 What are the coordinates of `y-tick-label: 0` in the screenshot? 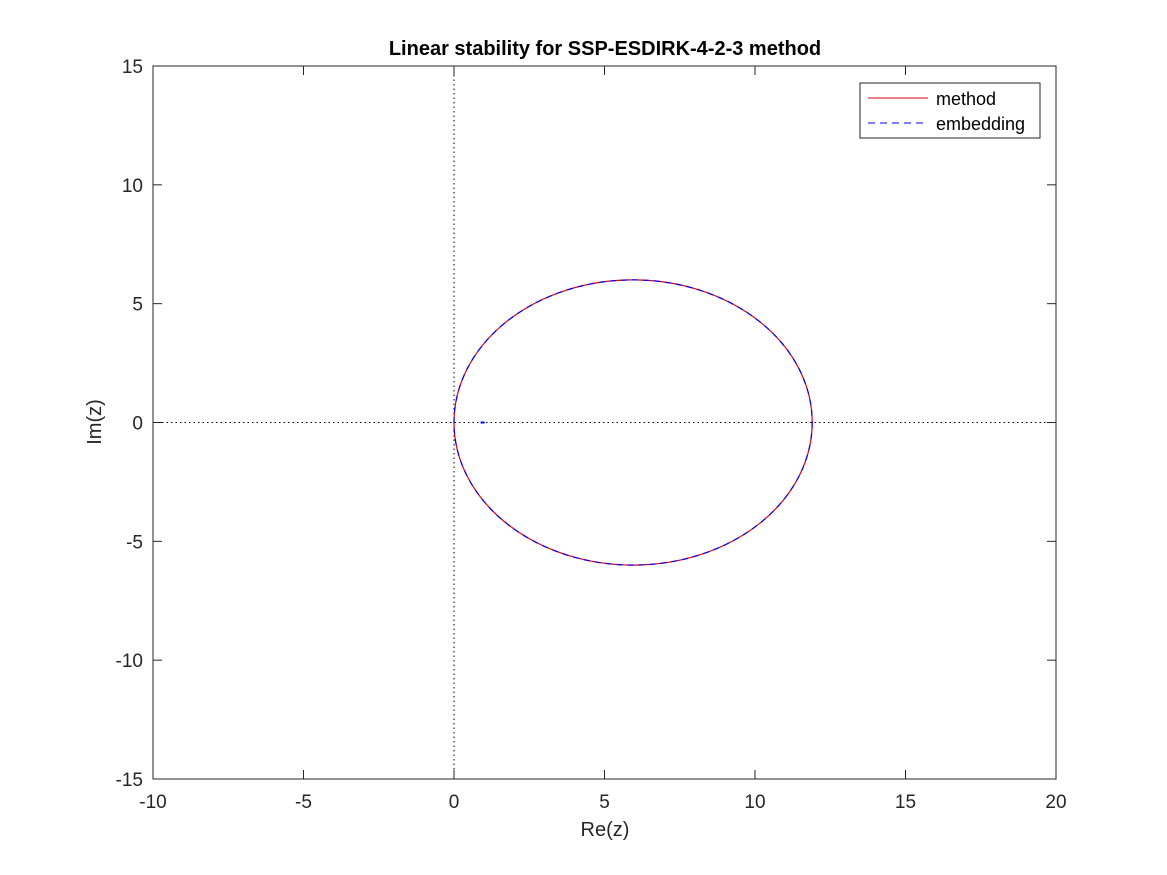 It's located at (137, 424).